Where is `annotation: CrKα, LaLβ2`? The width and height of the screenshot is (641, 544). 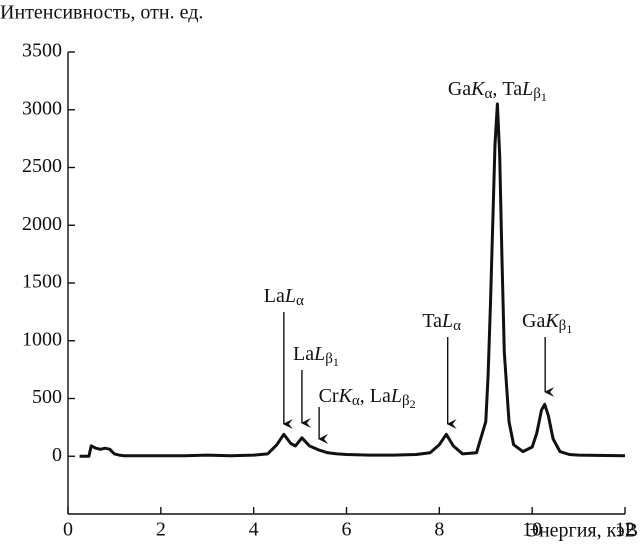
annotation: CrKα, LaLβ2 is located at coordinates (367, 398).